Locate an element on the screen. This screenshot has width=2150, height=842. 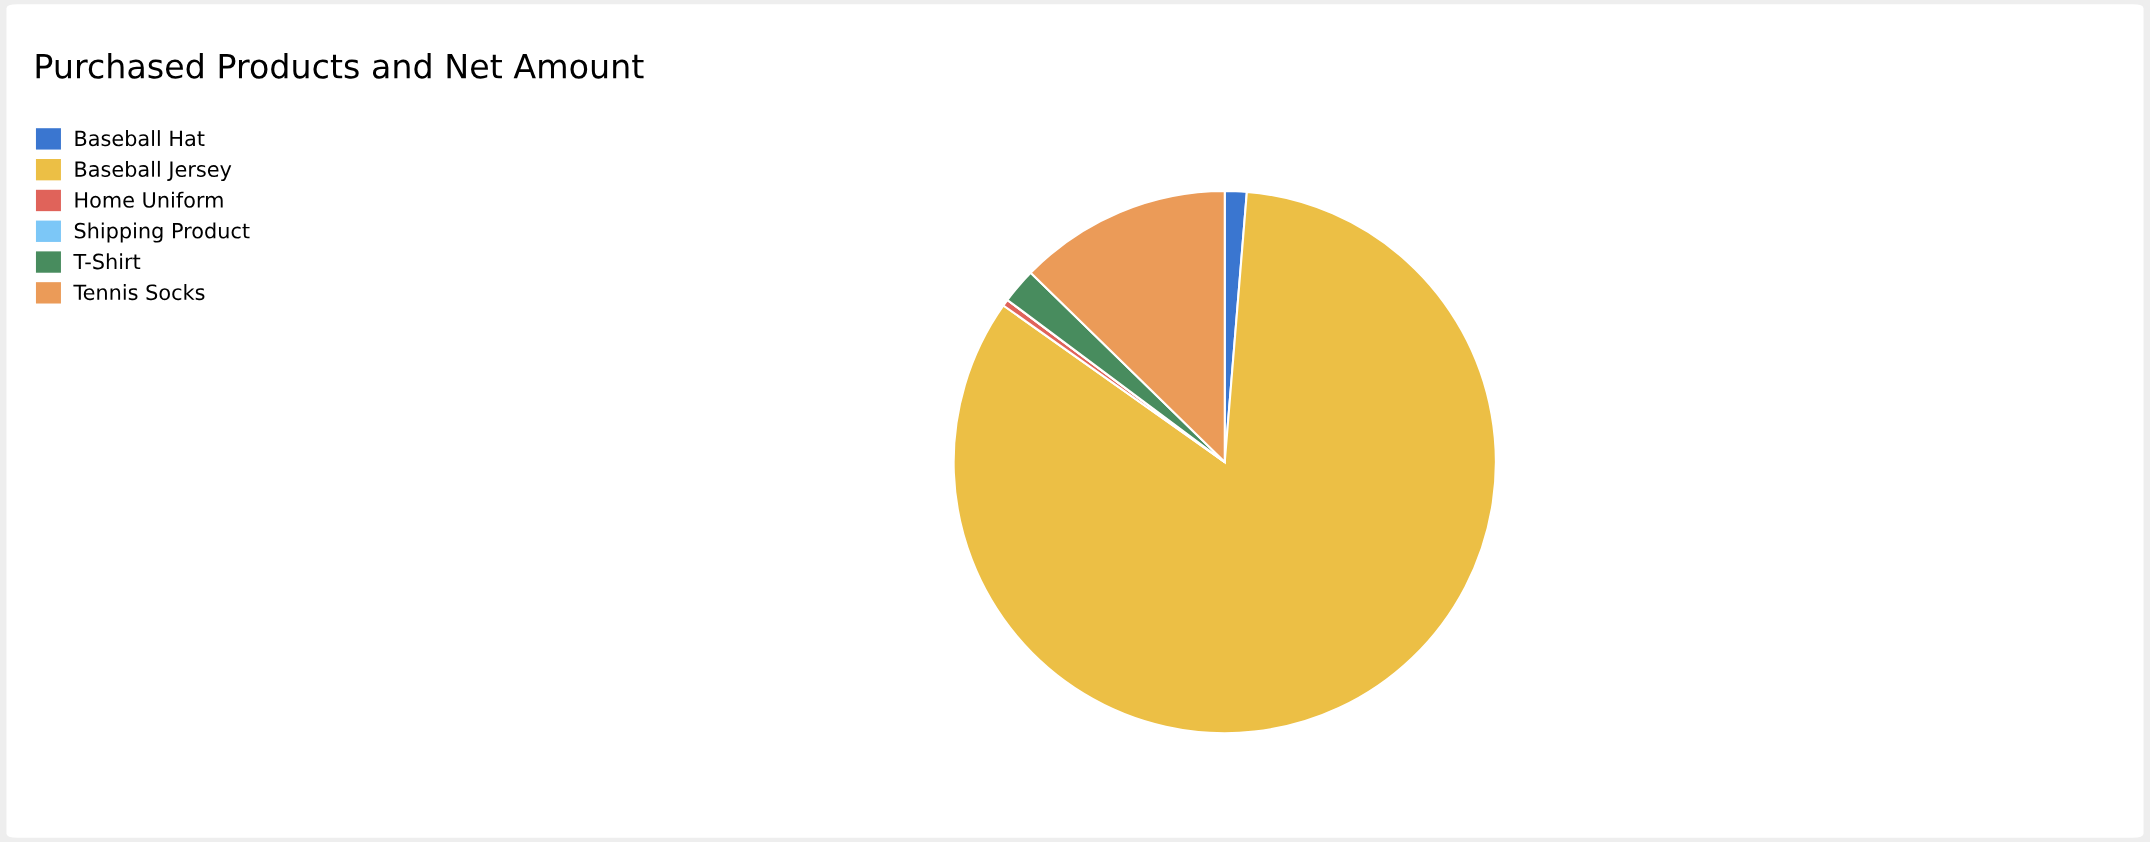
legend-label: Baseball Jersey is located at coordinates (153, 171).